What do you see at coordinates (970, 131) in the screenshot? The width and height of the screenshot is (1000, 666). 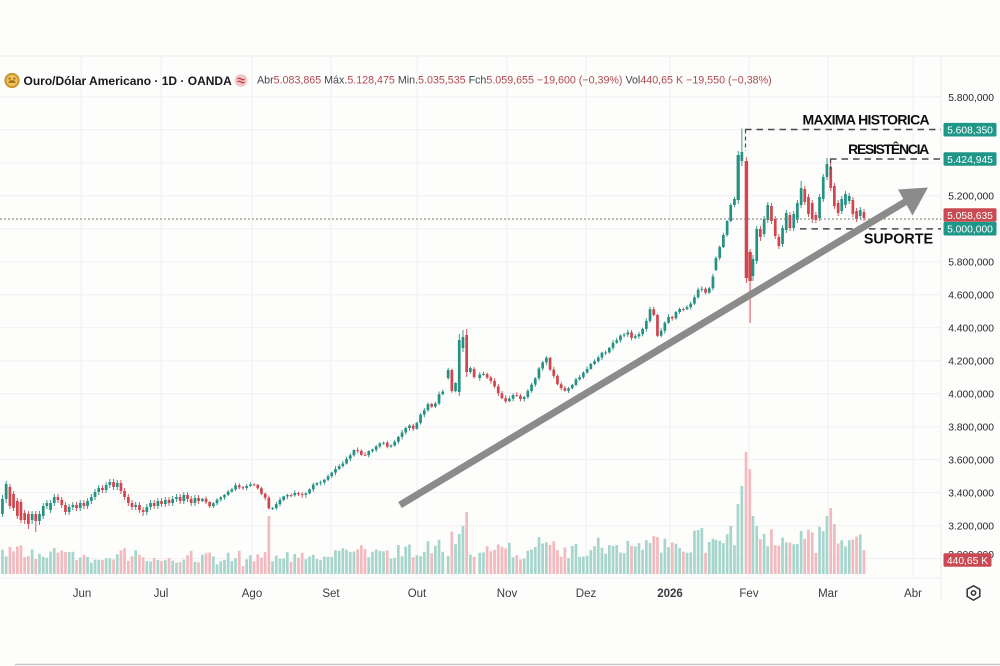 I see `svg-text: 5.608,350` at bounding box center [970, 131].